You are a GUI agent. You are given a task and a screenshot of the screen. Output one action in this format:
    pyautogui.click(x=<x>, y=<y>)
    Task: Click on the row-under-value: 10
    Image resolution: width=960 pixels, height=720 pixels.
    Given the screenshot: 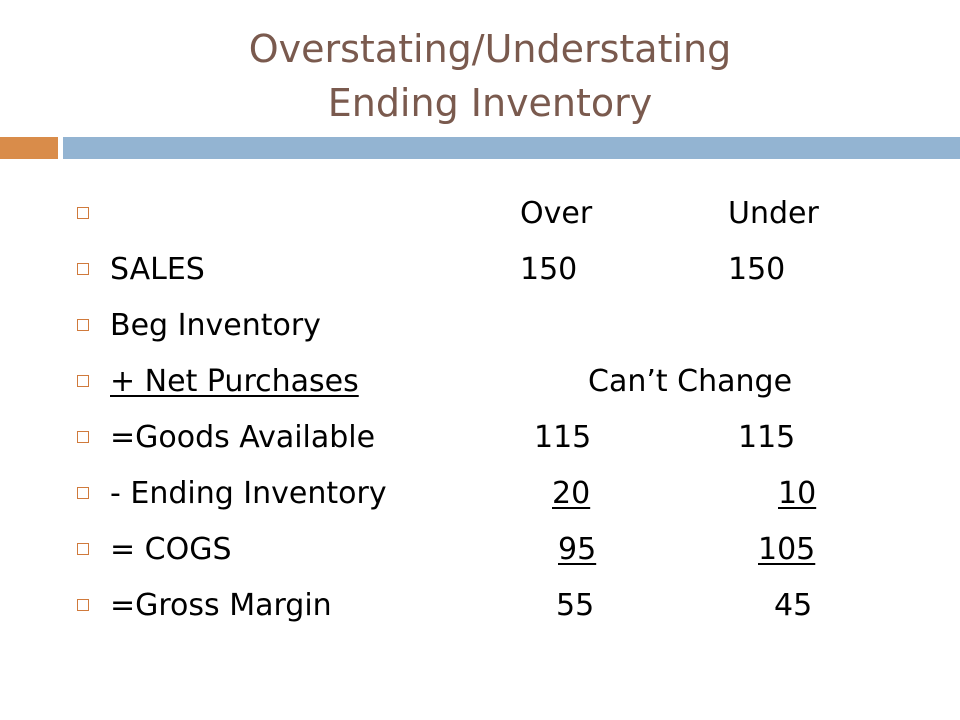 What is the action you would take?
    pyautogui.click(x=797, y=493)
    